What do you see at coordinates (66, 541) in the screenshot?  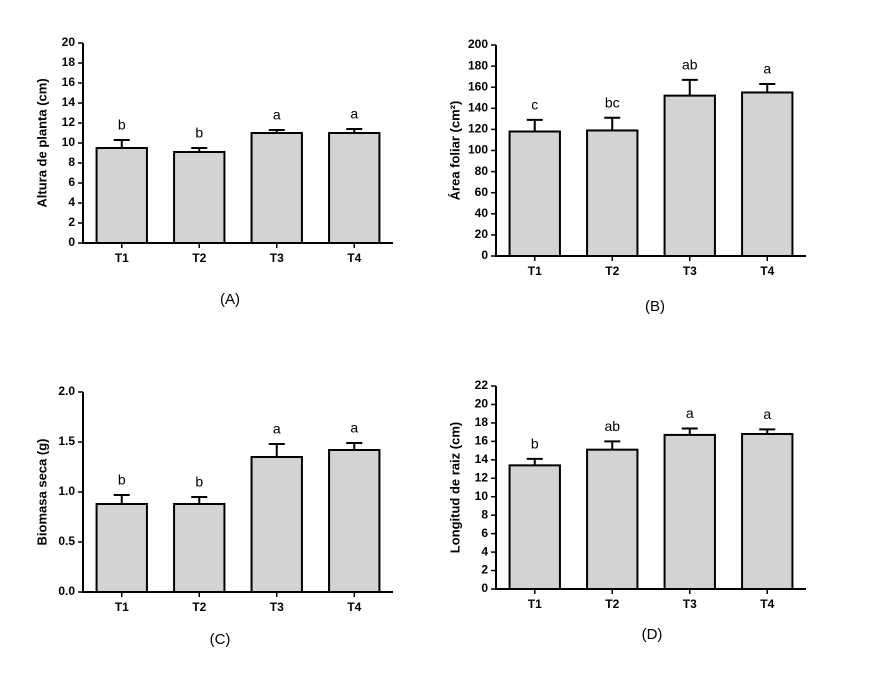 I see `y-tick-label: 0.5` at bounding box center [66, 541].